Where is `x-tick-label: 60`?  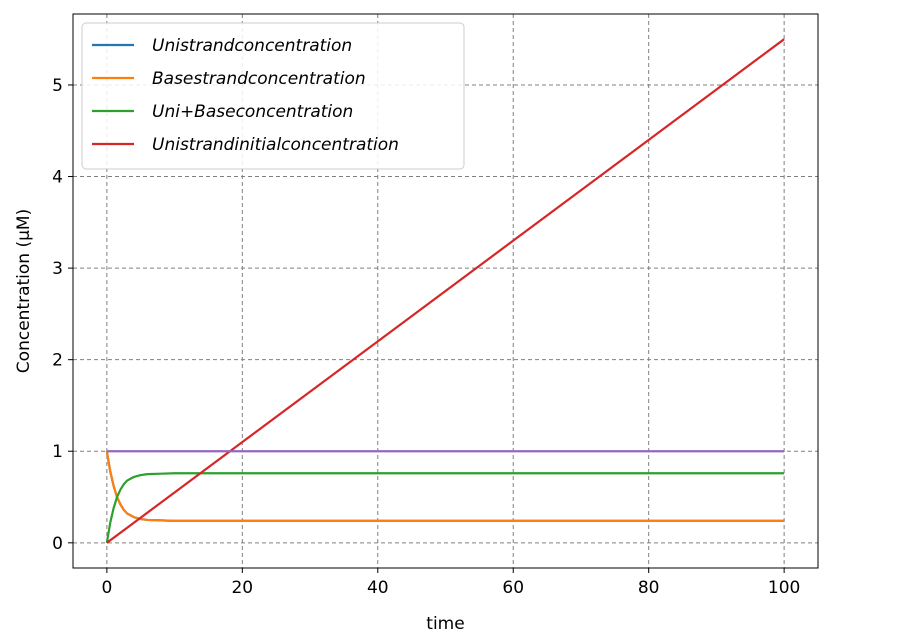
x-tick-label: 60 is located at coordinates (513, 588).